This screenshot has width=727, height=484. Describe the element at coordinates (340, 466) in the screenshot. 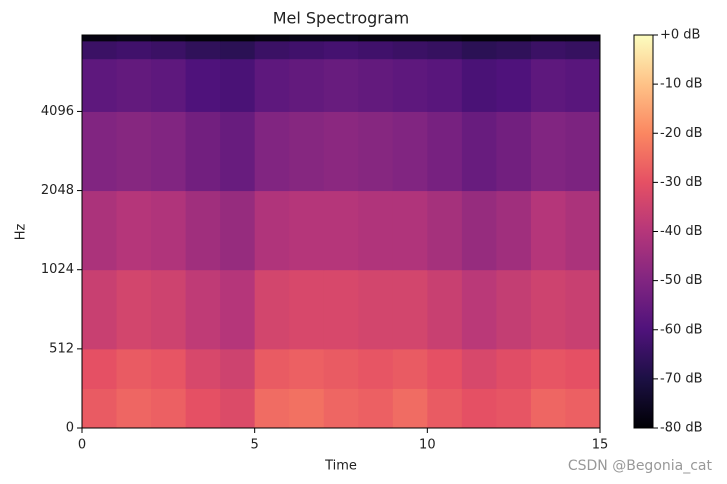

I see `x-axis-label: Time` at that location.